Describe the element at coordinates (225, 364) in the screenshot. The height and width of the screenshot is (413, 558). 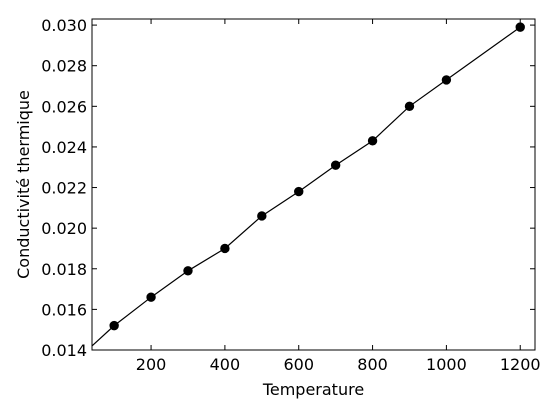
I see `x-tick-label: 400` at that location.